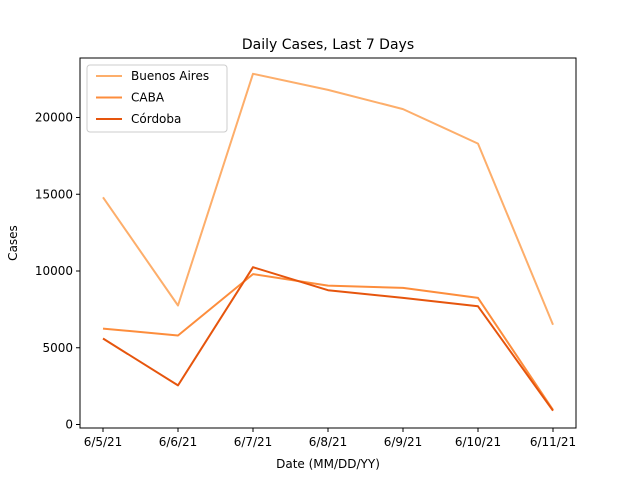 The image size is (640, 480). I want to click on x-tick-label: 6/5/21, so click(103, 442).